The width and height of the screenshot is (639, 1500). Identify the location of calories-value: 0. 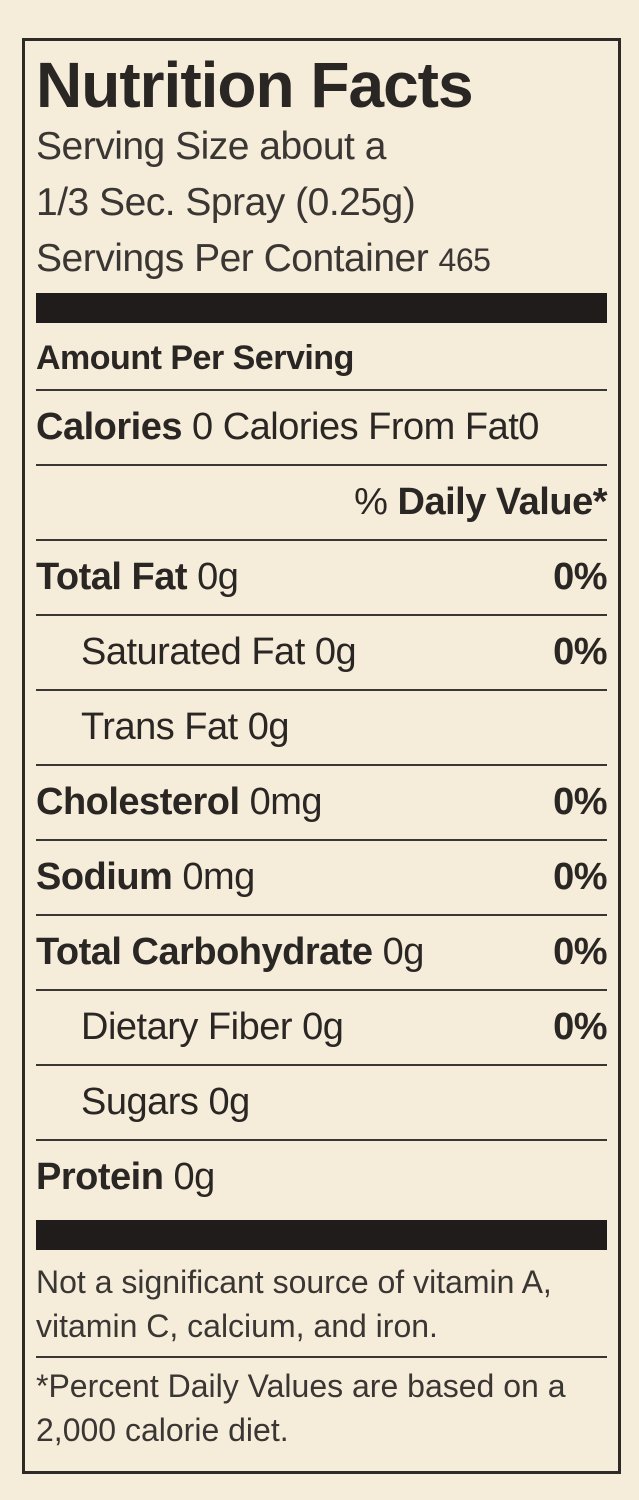
(202, 427).